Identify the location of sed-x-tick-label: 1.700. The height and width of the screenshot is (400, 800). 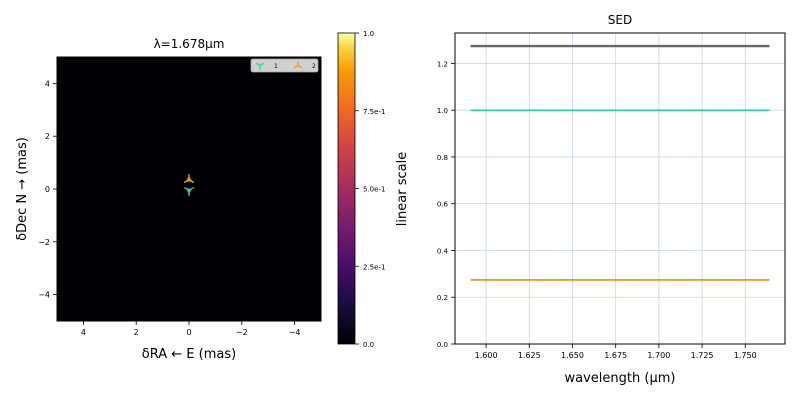
(658, 355).